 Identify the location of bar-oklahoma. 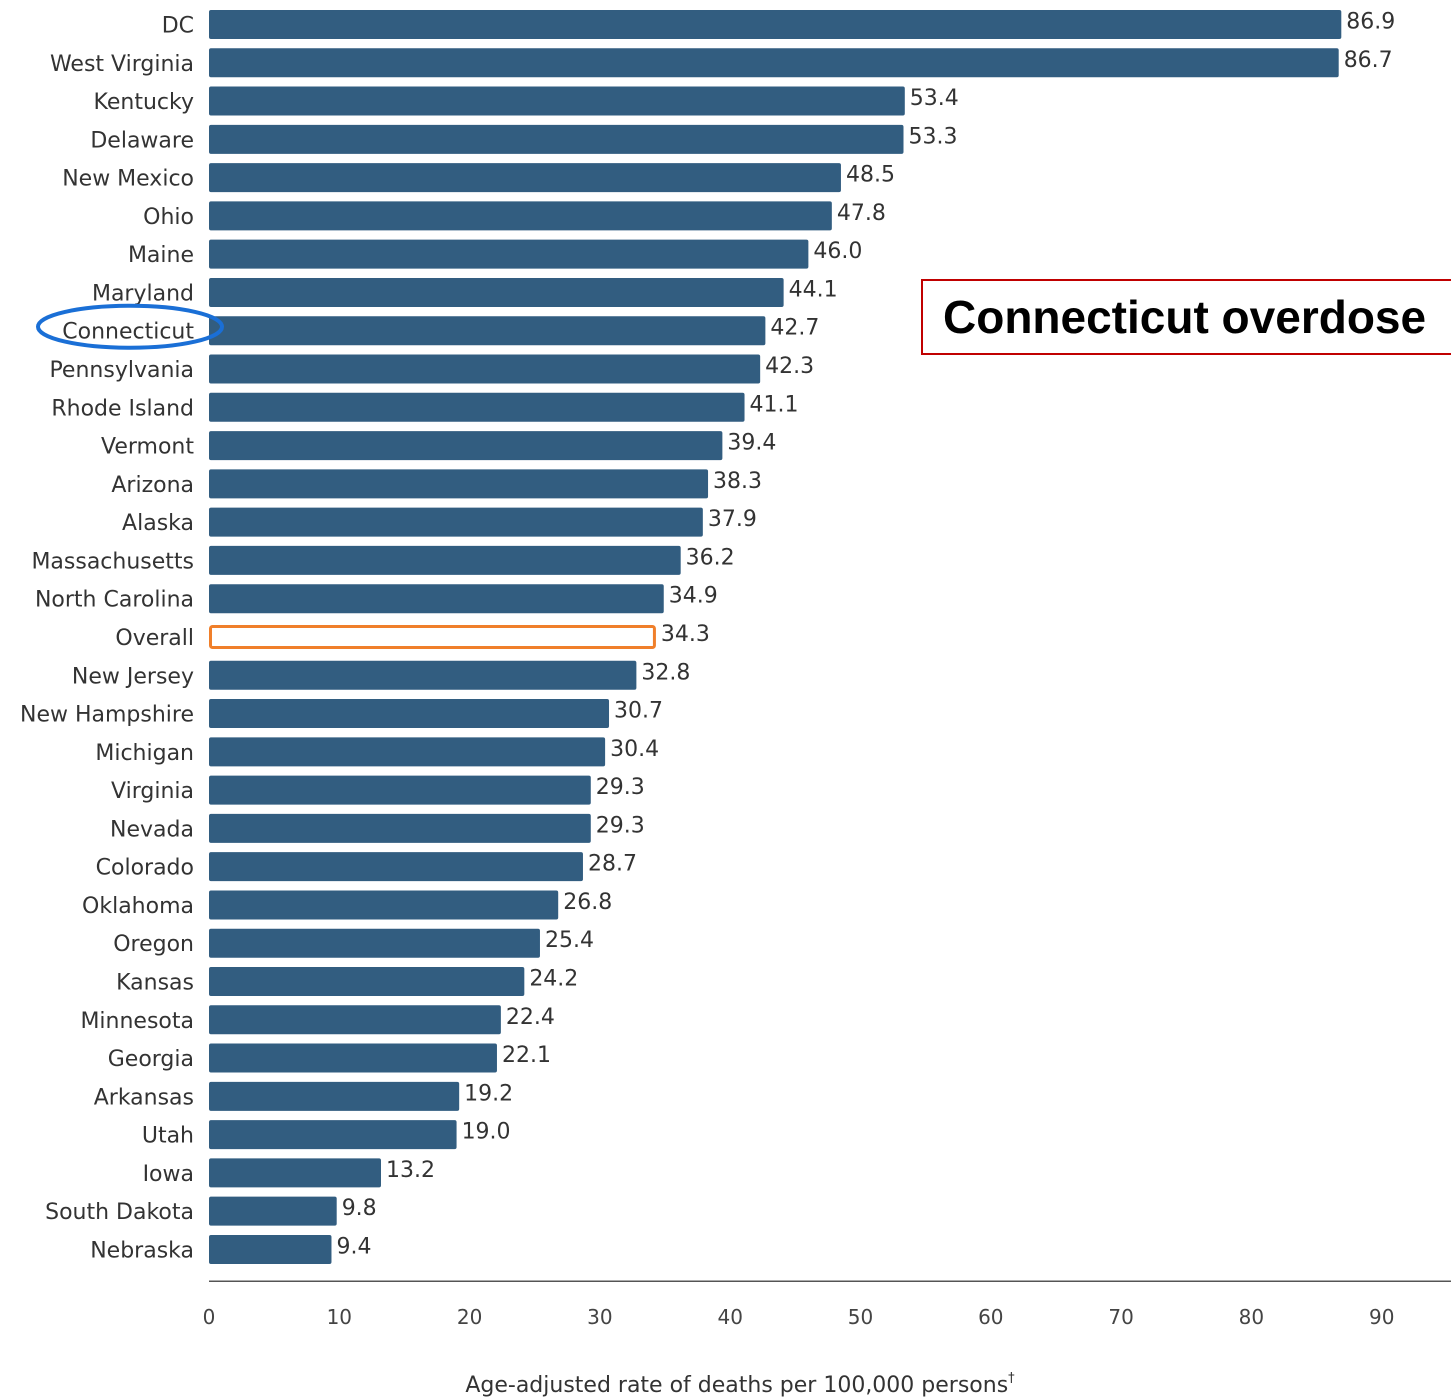
(384, 905).